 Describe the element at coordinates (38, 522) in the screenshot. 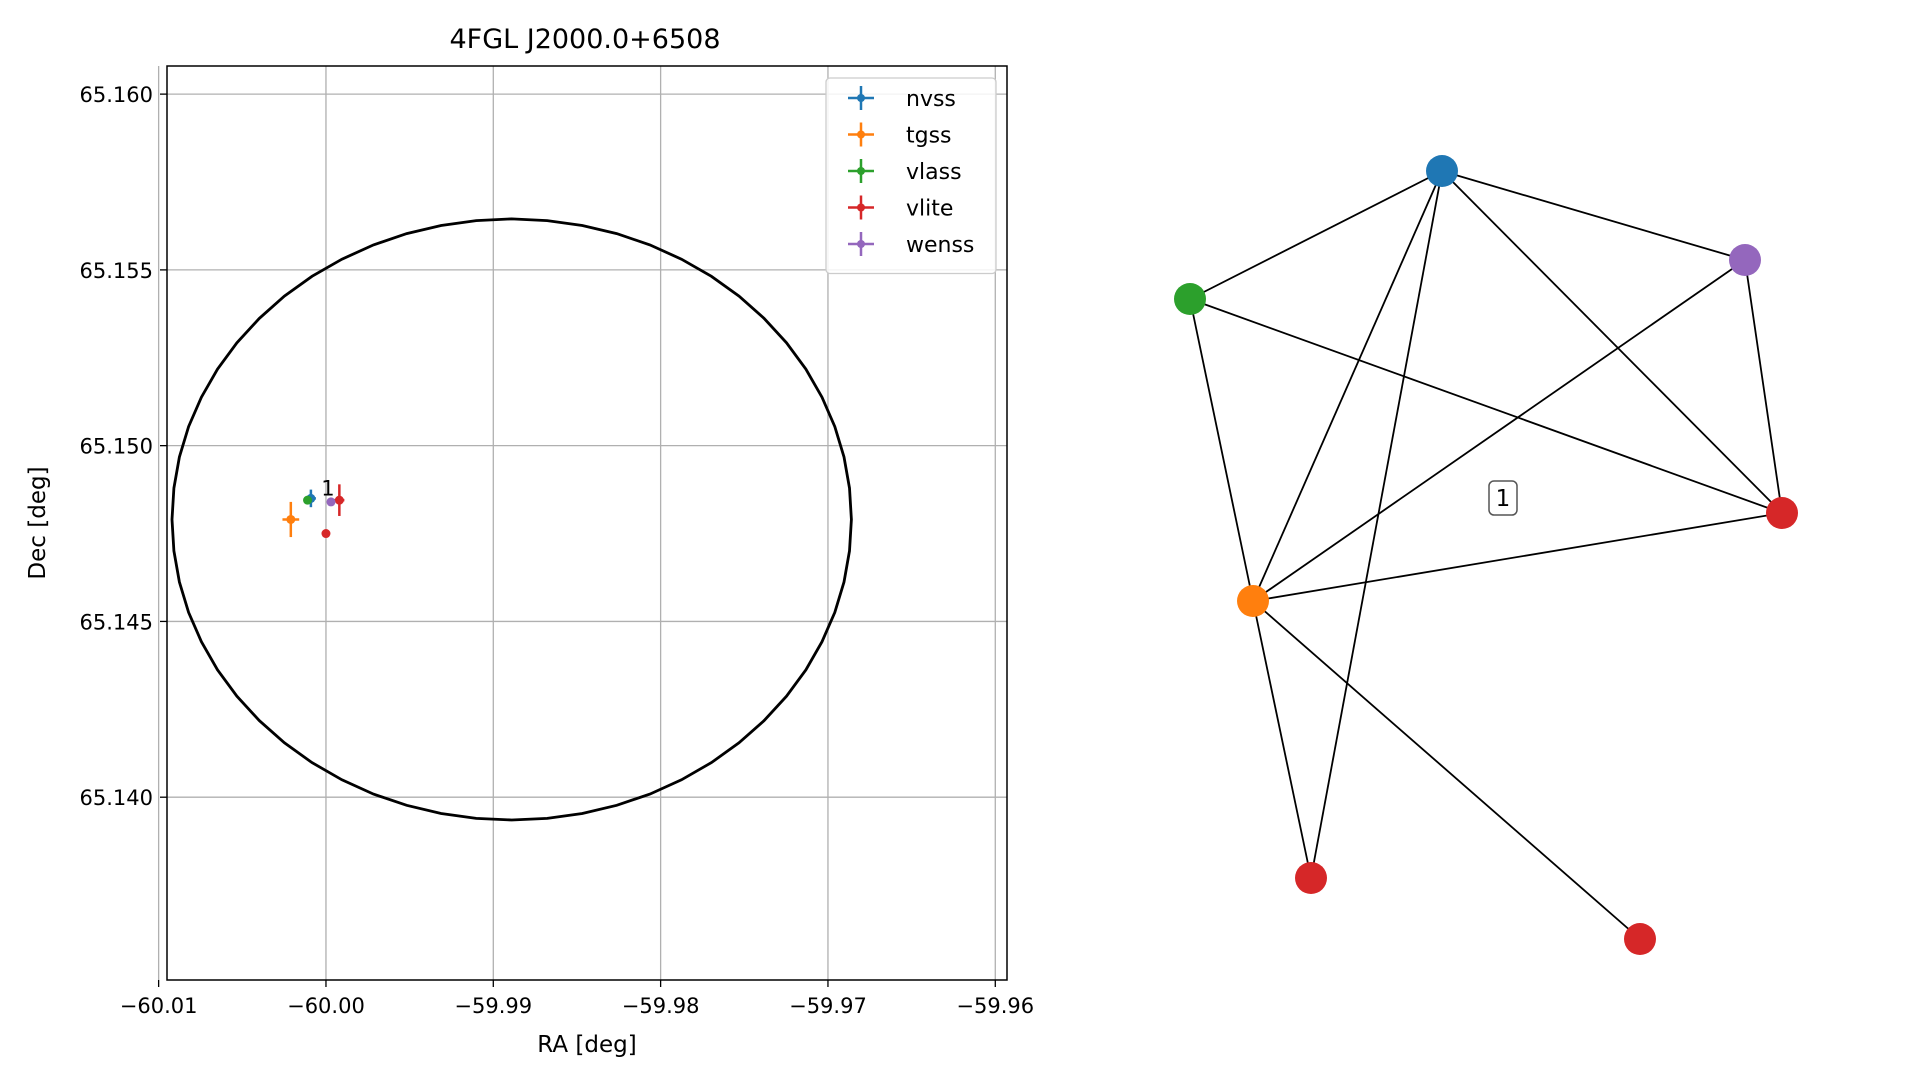

I see `y-axis-label: Dec [deg]` at that location.